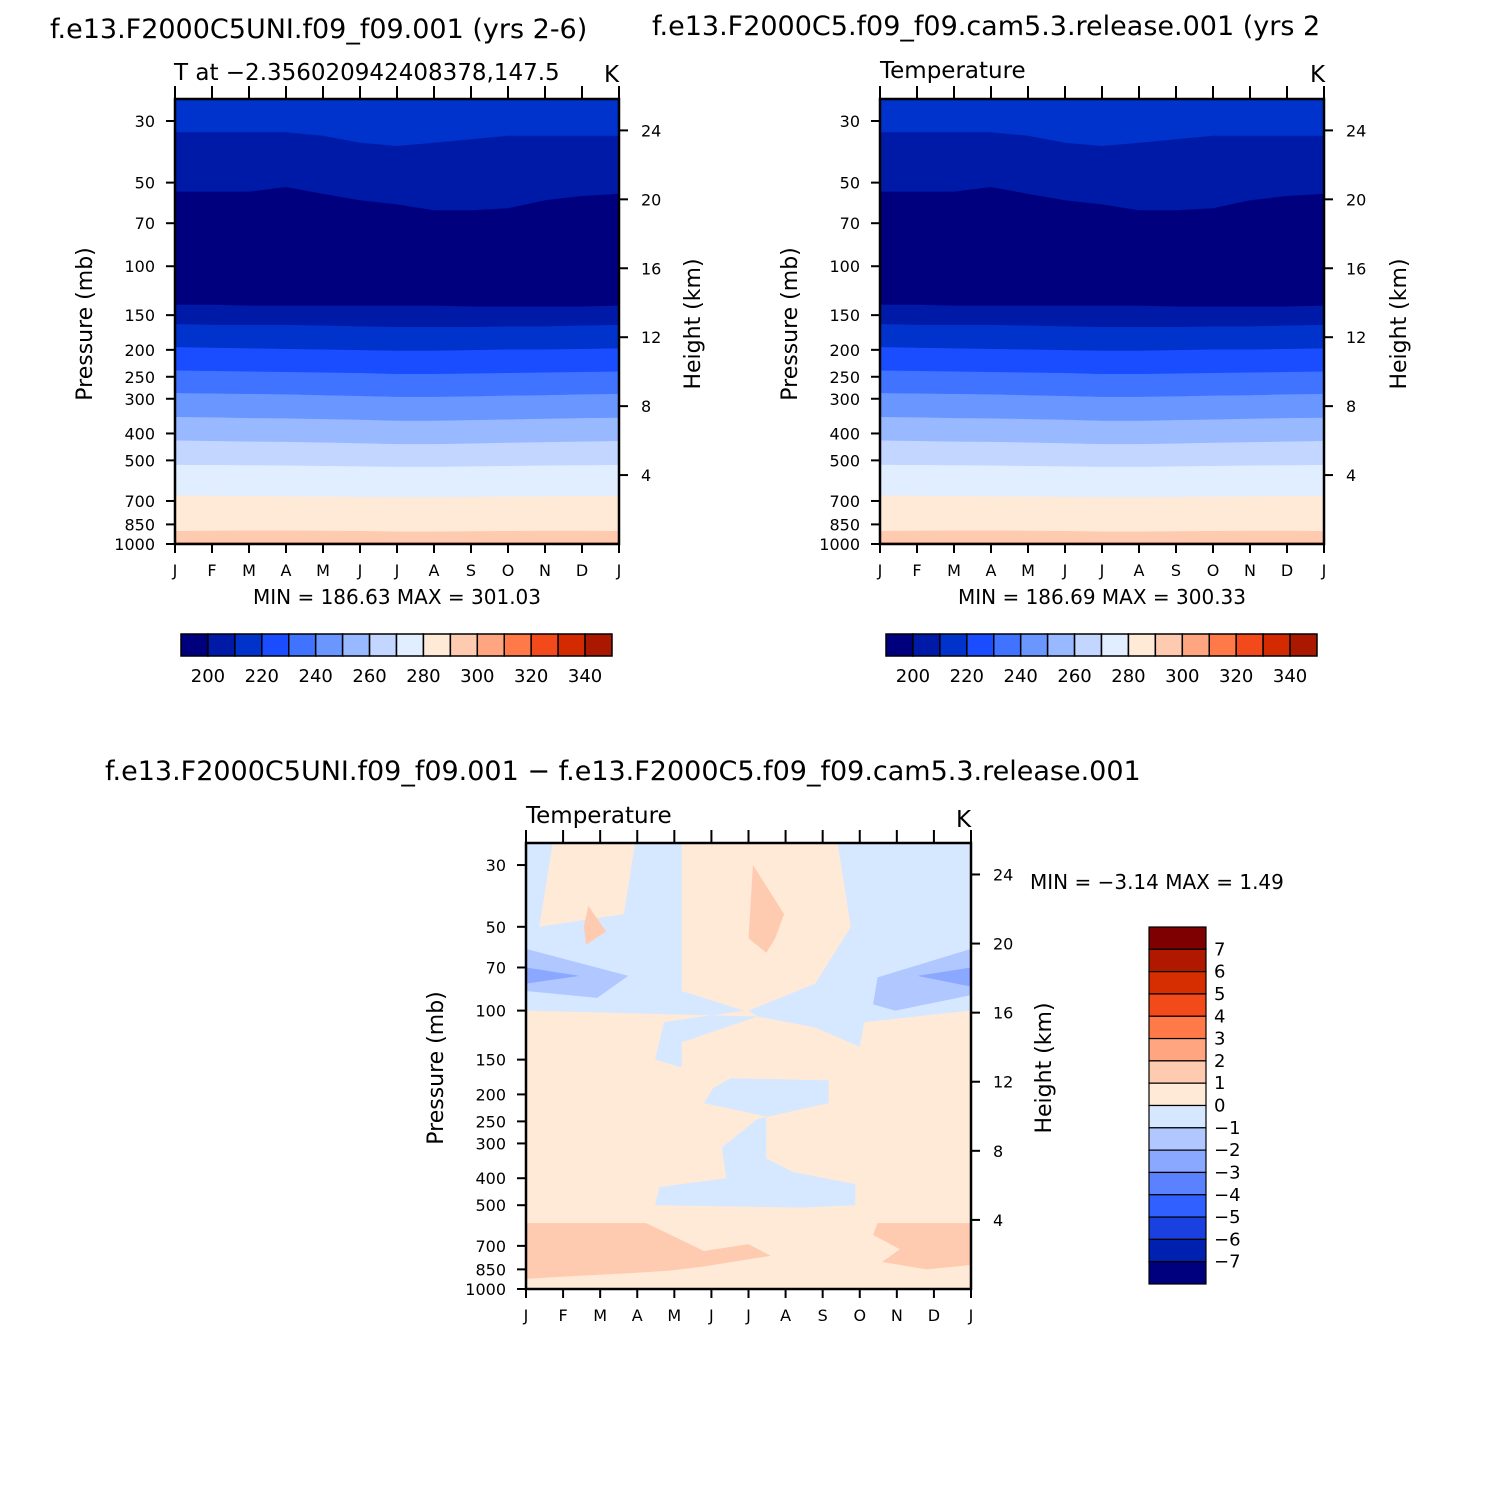 This screenshot has height=1499, width=1499. I want to click on colorbar-label: −5, so click(1227, 1217).